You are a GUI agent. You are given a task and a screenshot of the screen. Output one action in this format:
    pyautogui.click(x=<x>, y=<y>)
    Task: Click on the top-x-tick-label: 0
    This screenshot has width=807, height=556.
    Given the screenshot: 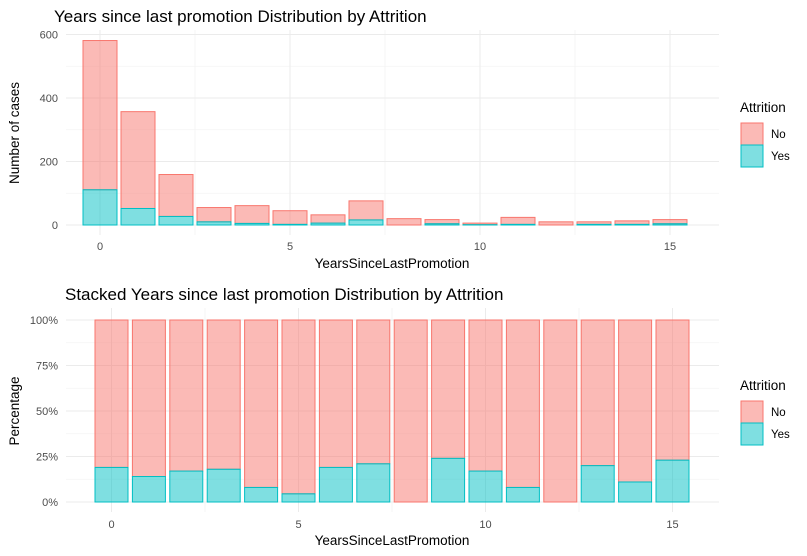 What is the action you would take?
    pyautogui.click(x=100, y=247)
    